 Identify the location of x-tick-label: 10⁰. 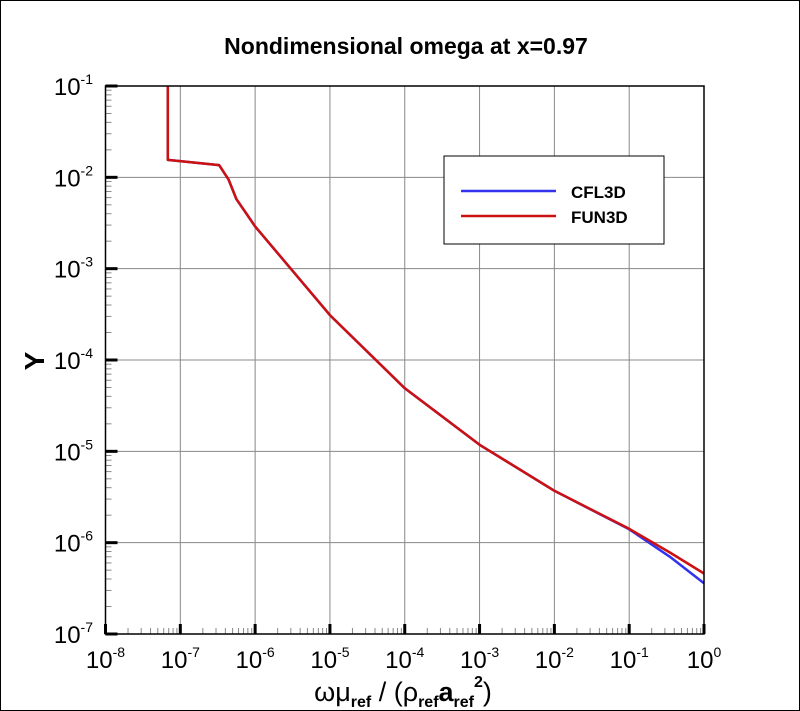
(704, 659).